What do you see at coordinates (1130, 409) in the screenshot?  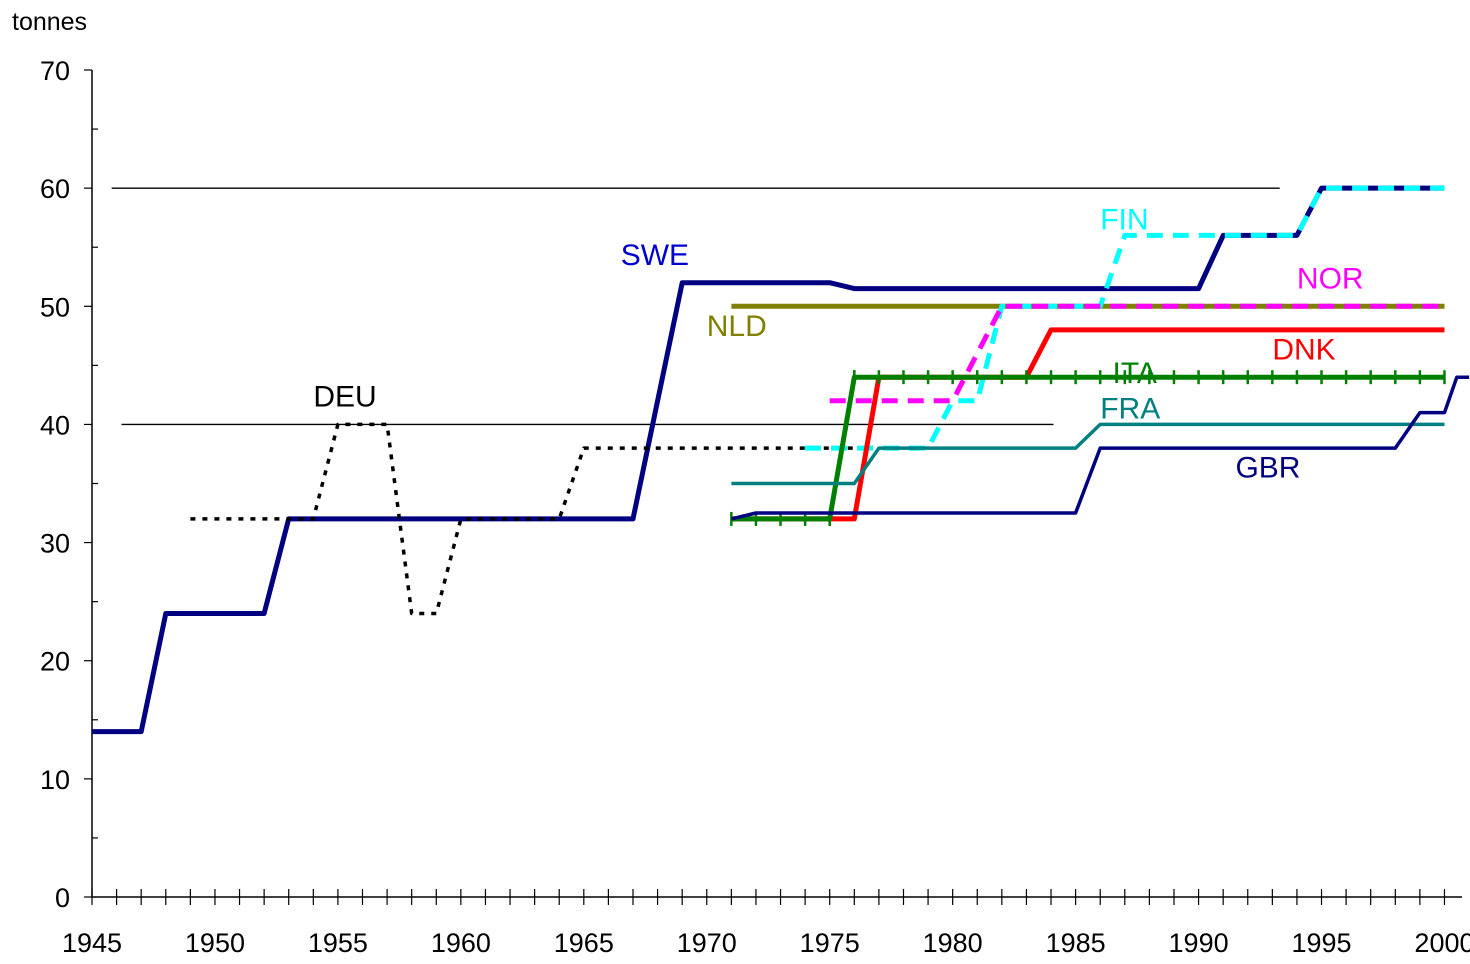 I see `series-label-fra: FRA` at bounding box center [1130, 409].